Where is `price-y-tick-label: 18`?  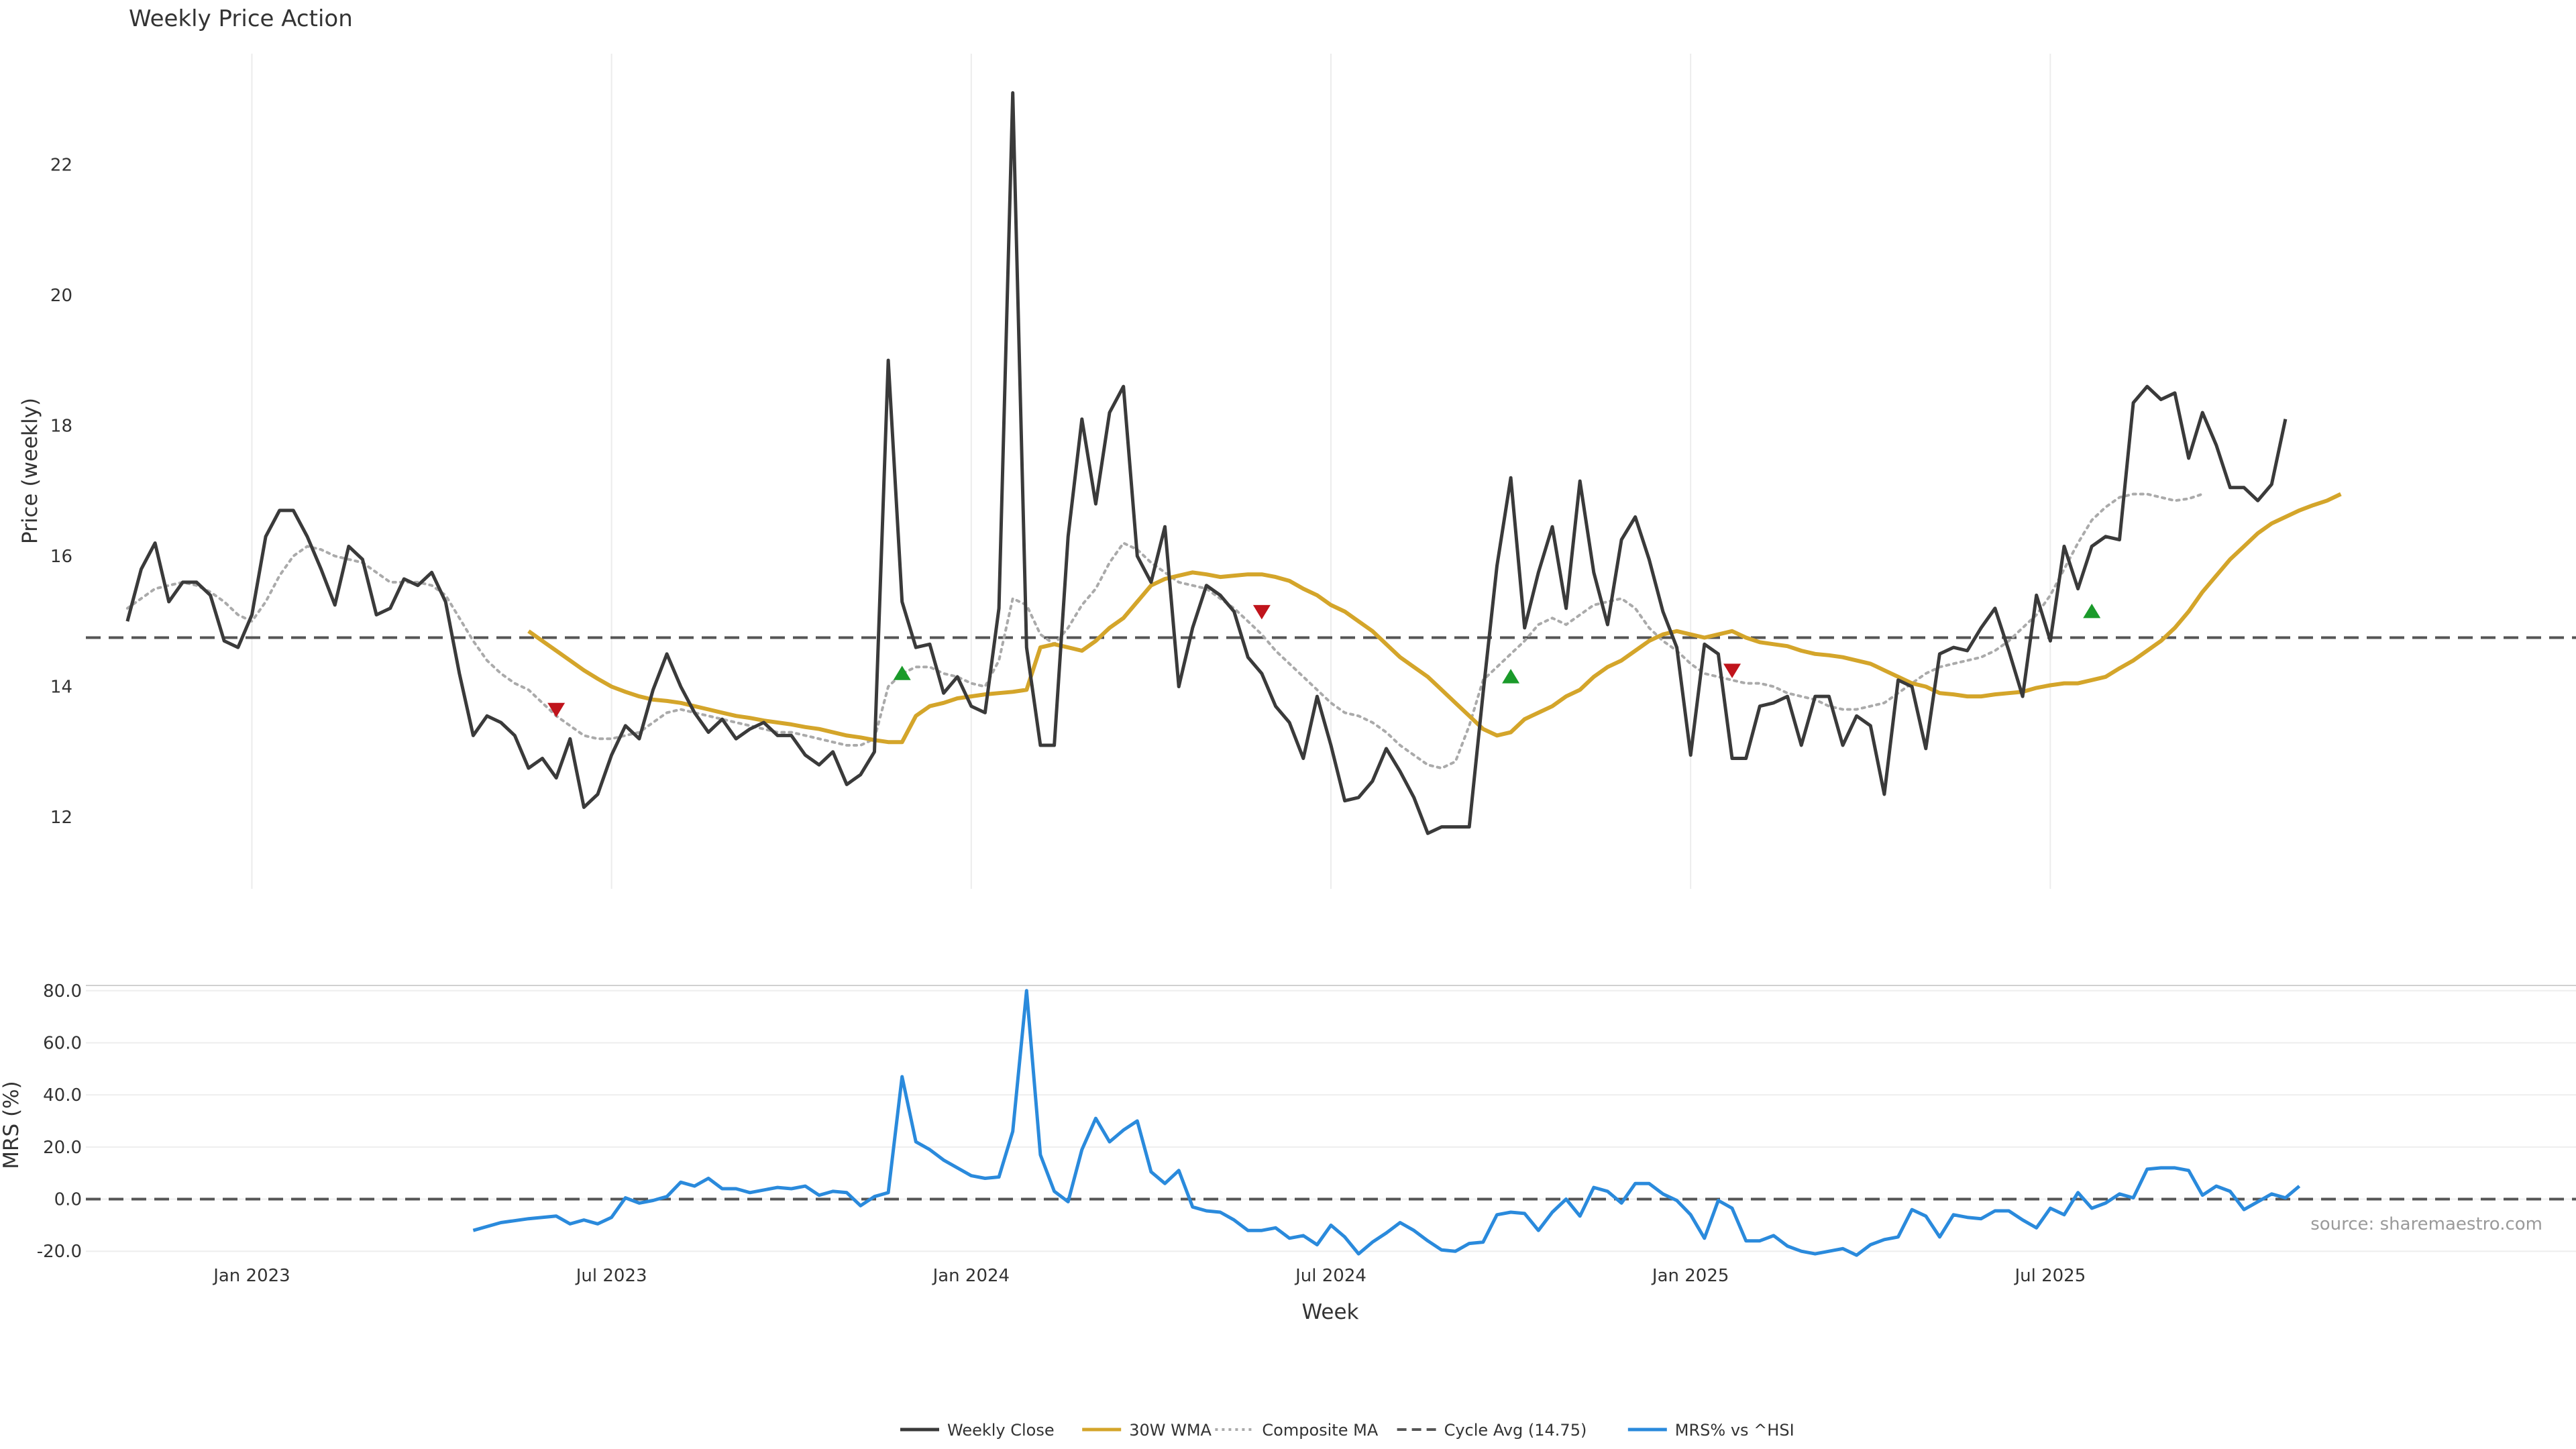 price-y-tick-label: 18 is located at coordinates (61, 426).